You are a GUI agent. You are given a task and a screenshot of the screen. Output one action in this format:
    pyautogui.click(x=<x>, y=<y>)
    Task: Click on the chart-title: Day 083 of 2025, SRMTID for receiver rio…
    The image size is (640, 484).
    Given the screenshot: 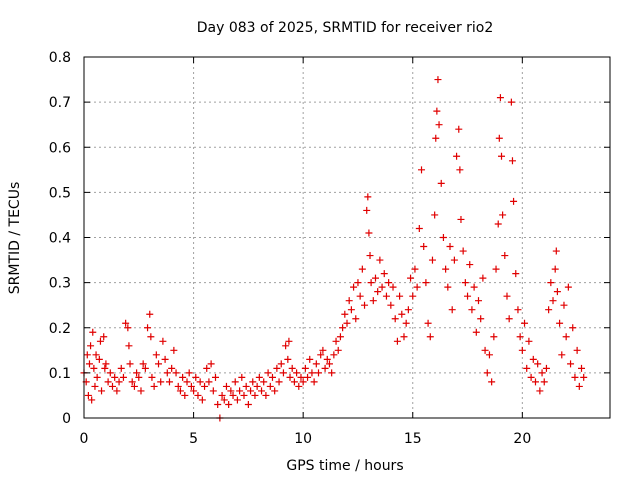 What is the action you would take?
    pyautogui.click(x=345, y=28)
    